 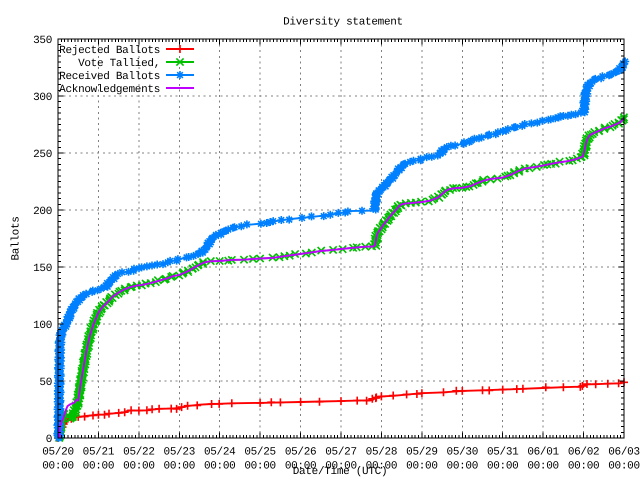 I want to click on svg-text: 06/03, so click(x=624, y=453).